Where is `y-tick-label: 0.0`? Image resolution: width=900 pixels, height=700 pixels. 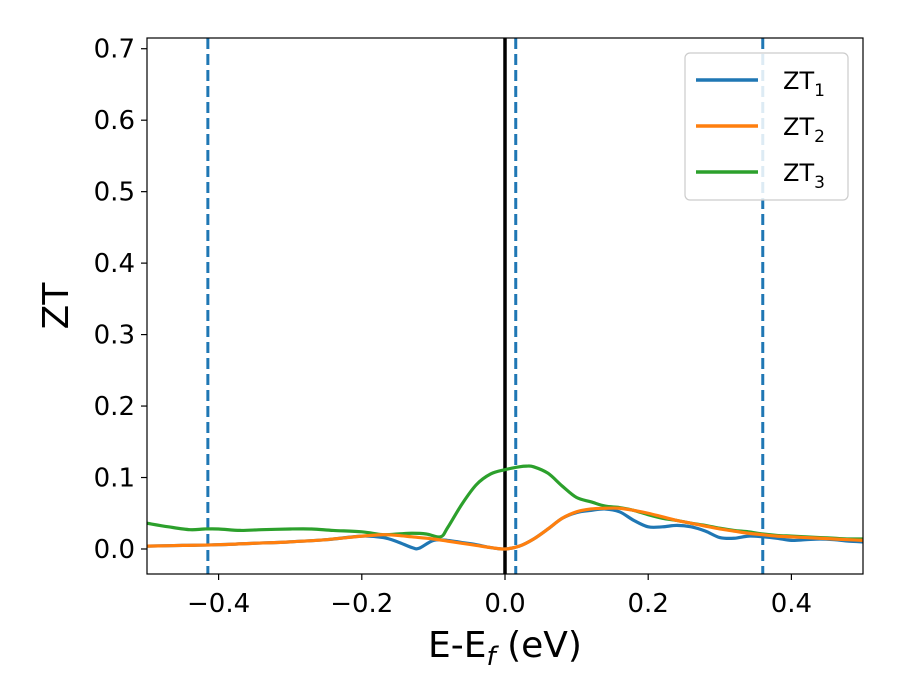
y-tick-label: 0.0 is located at coordinates (114, 550).